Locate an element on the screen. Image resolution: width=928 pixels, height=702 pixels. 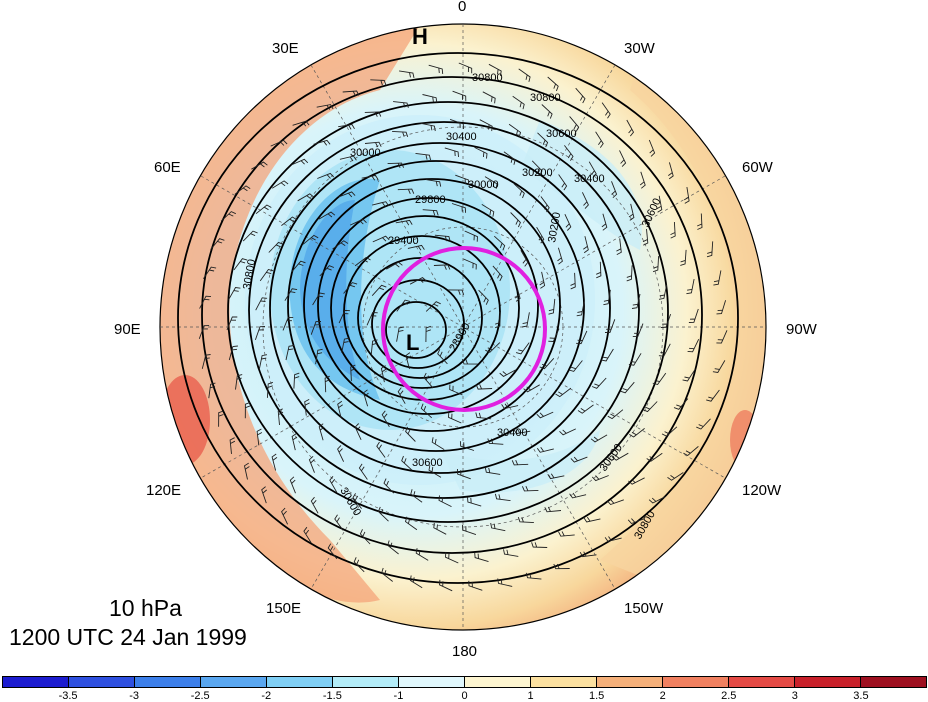
contour-label: 30800 is located at coordinates (545, 98).